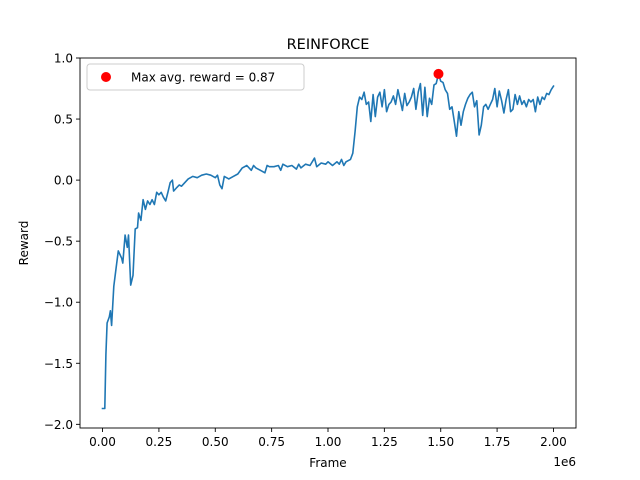 This screenshot has width=640, height=480. I want to click on x-tick-label: 1.75, so click(497, 442).